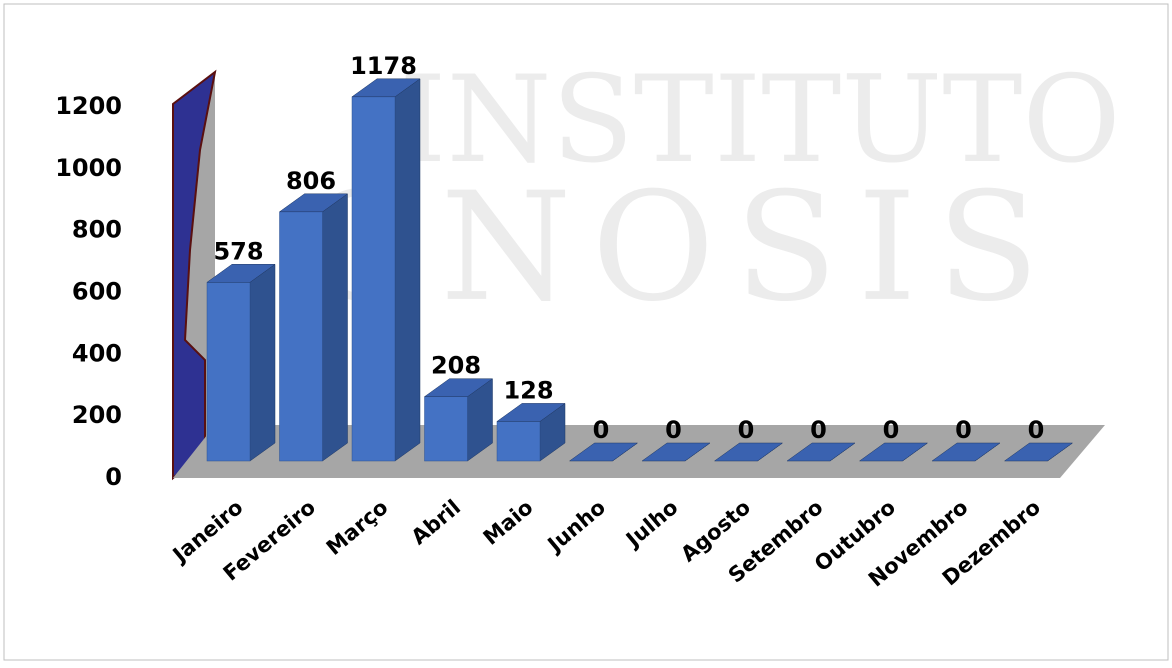 The width and height of the screenshot is (1172, 668). Describe the element at coordinates (97, 230) in the screenshot. I see `y-tick-label: 800` at that location.